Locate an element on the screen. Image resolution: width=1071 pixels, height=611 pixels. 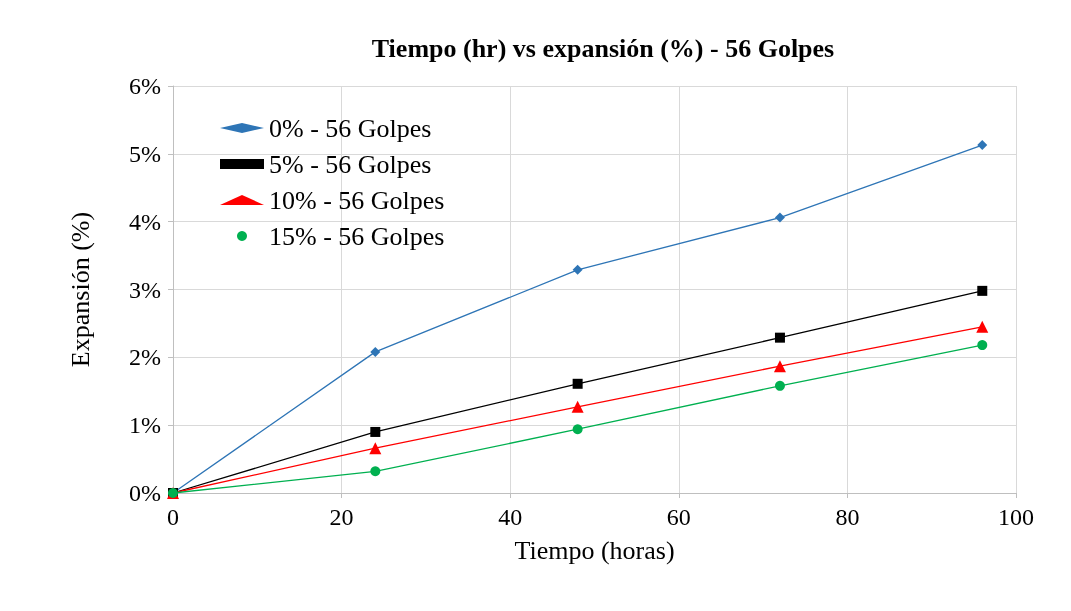
x-tick-label: 80 is located at coordinates (847, 517).